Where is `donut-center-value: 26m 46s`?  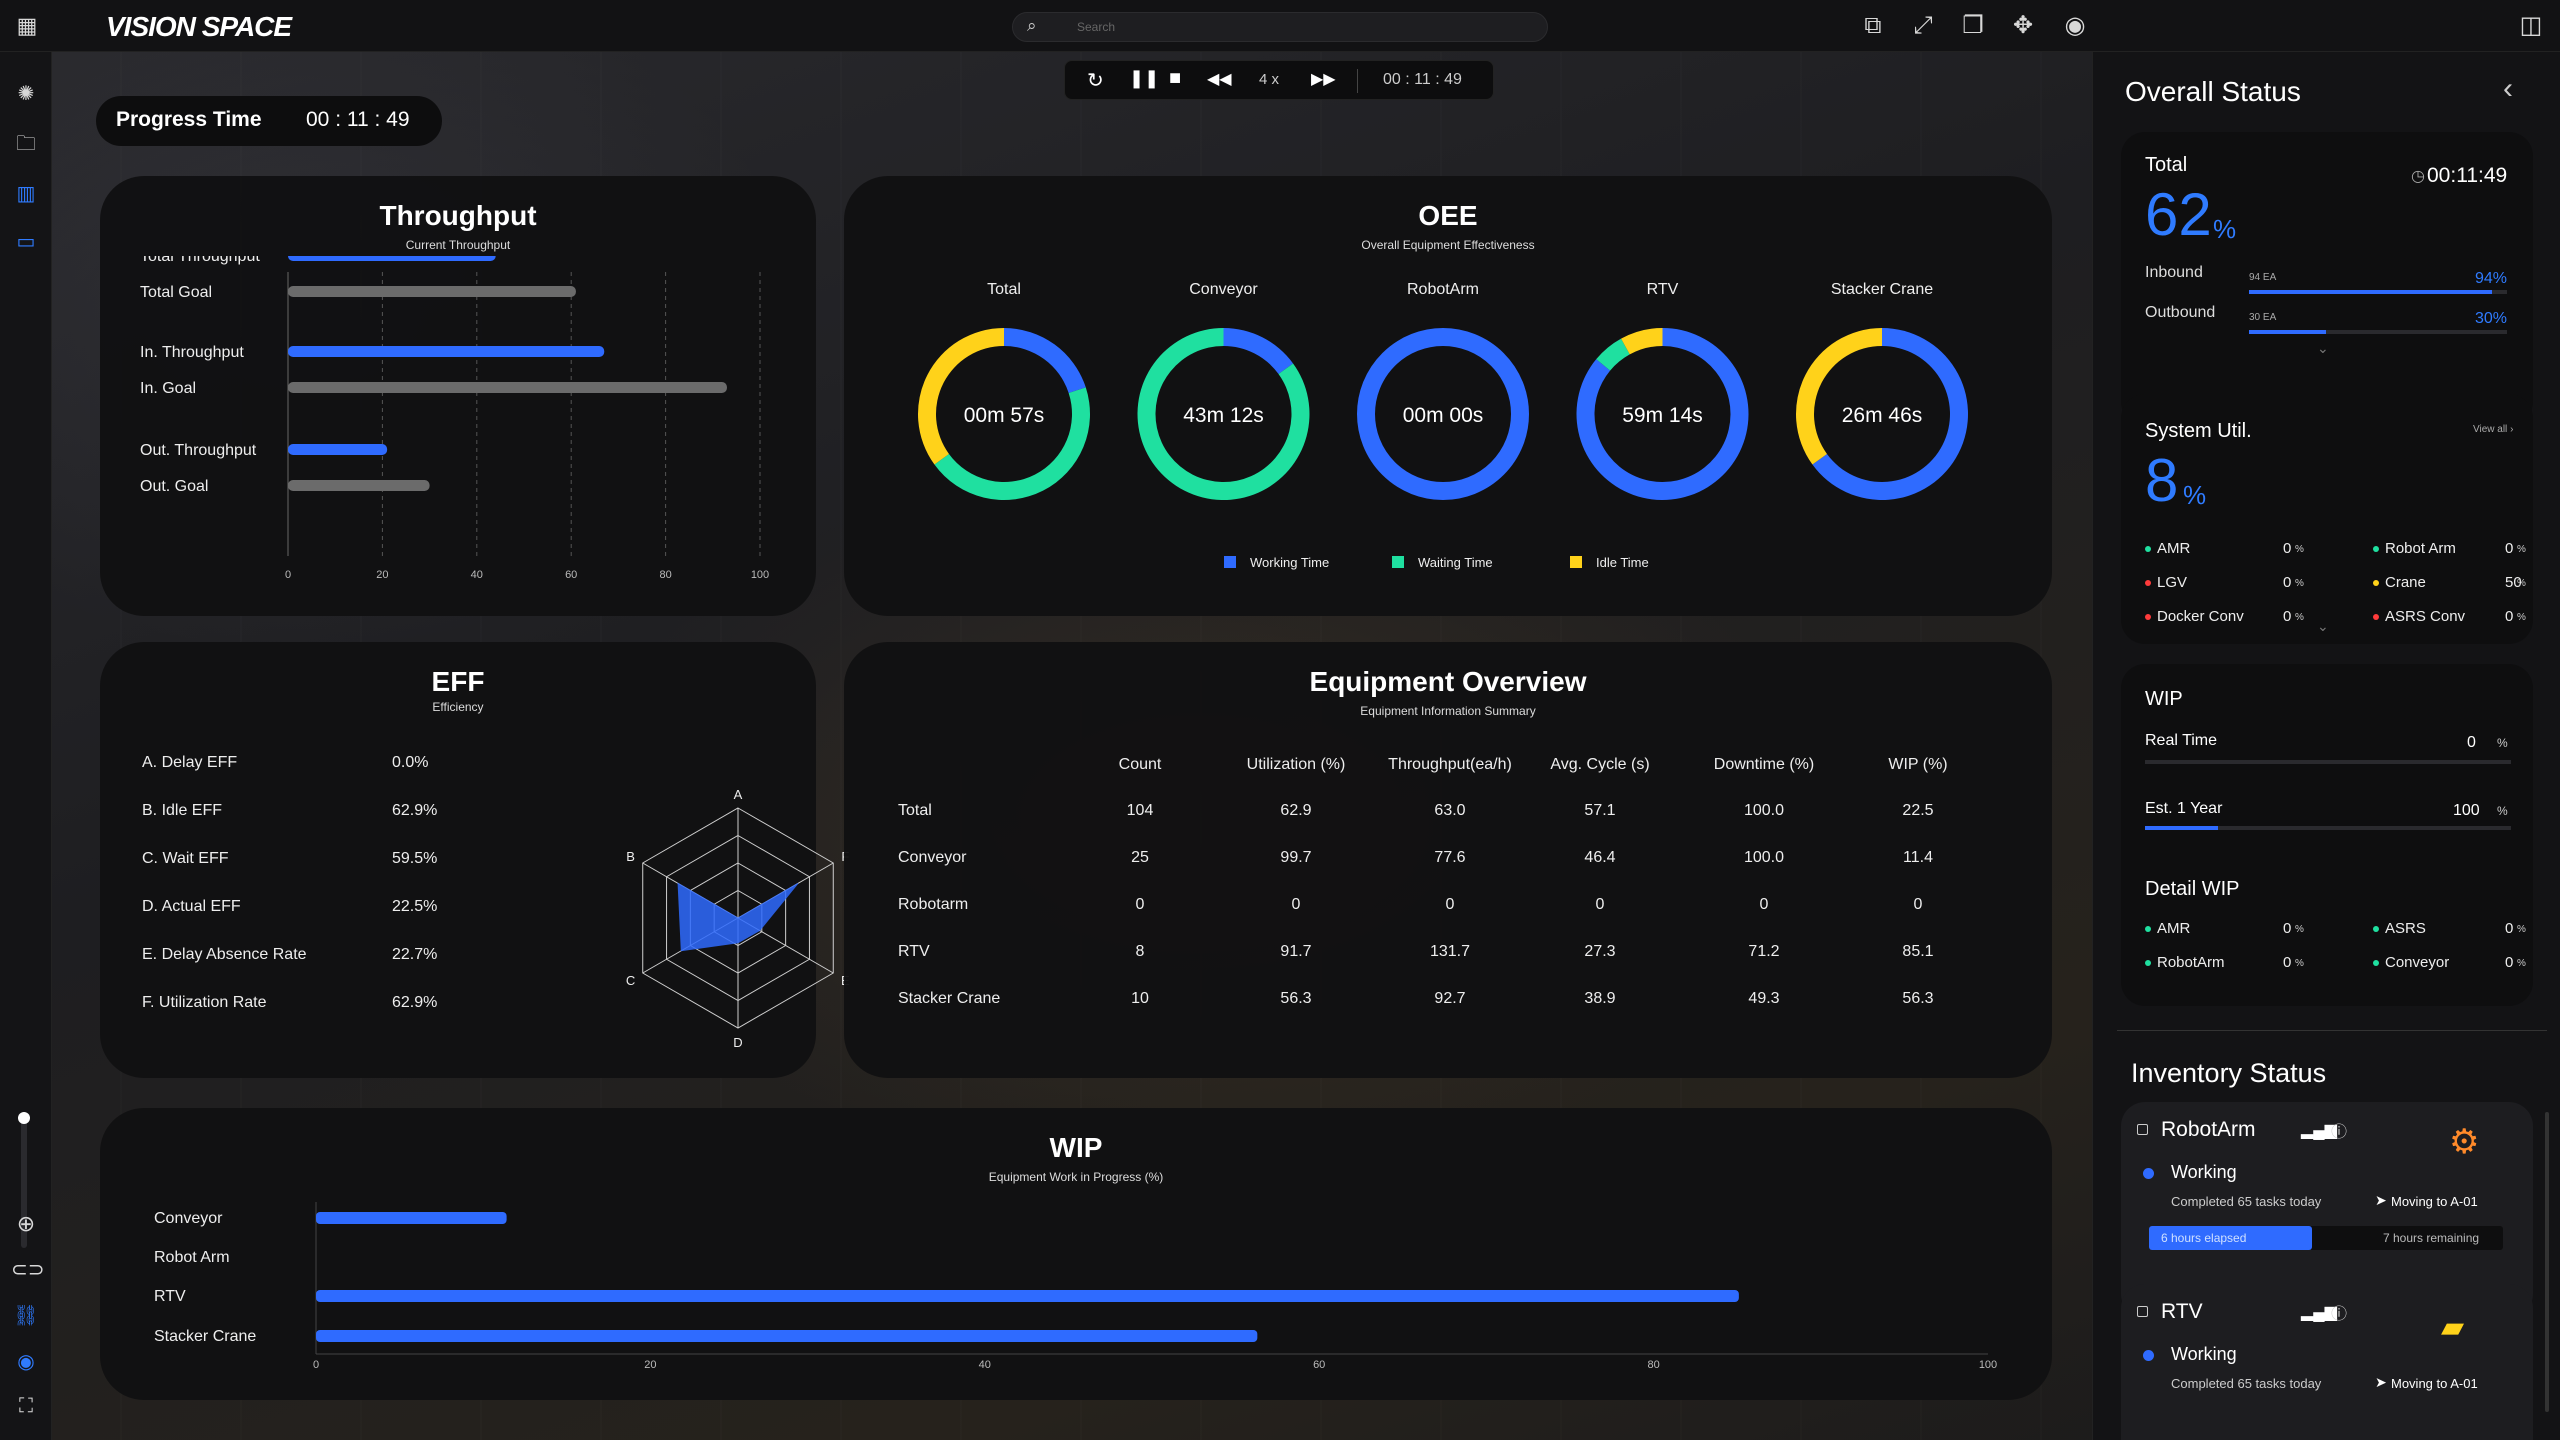
donut-center-value: 26m 46s is located at coordinates (1882, 415).